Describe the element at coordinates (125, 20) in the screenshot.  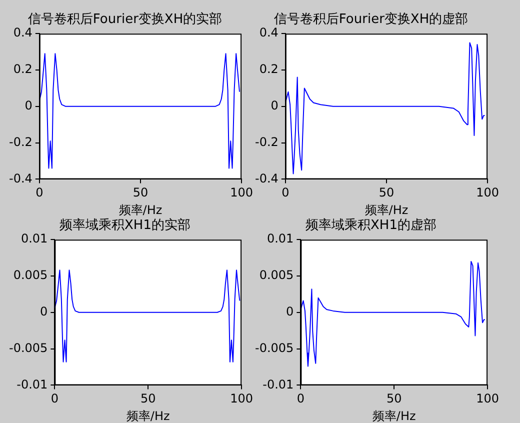
I see `chart-title: 信号卷积后Fourier变换XH的实部` at that location.